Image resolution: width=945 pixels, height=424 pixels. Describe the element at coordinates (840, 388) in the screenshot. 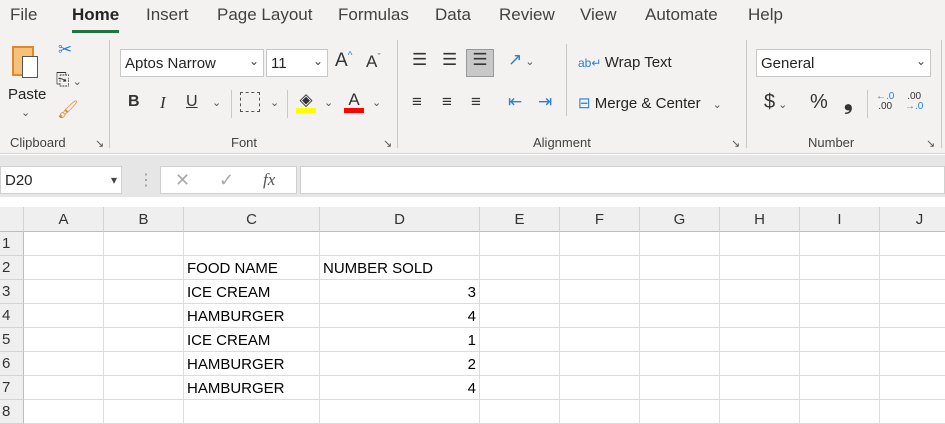

I see `cell-I7` at that location.